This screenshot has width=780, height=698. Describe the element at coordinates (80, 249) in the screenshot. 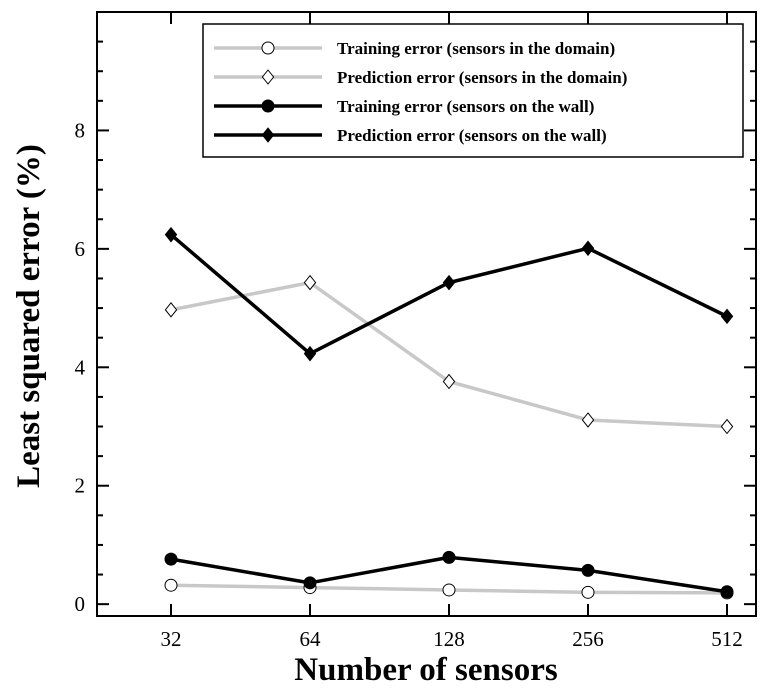

I see `y-tick-label: 6` at that location.